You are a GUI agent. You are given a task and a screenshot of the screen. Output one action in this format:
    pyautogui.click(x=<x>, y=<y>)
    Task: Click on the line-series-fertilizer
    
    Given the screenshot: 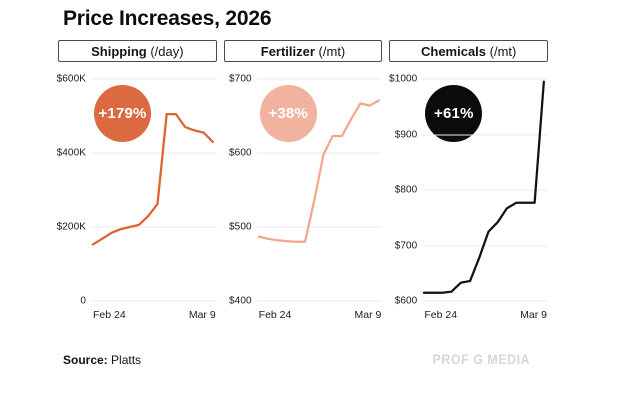 What is the action you would take?
    pyautogui.click(x=320, y=190)
    